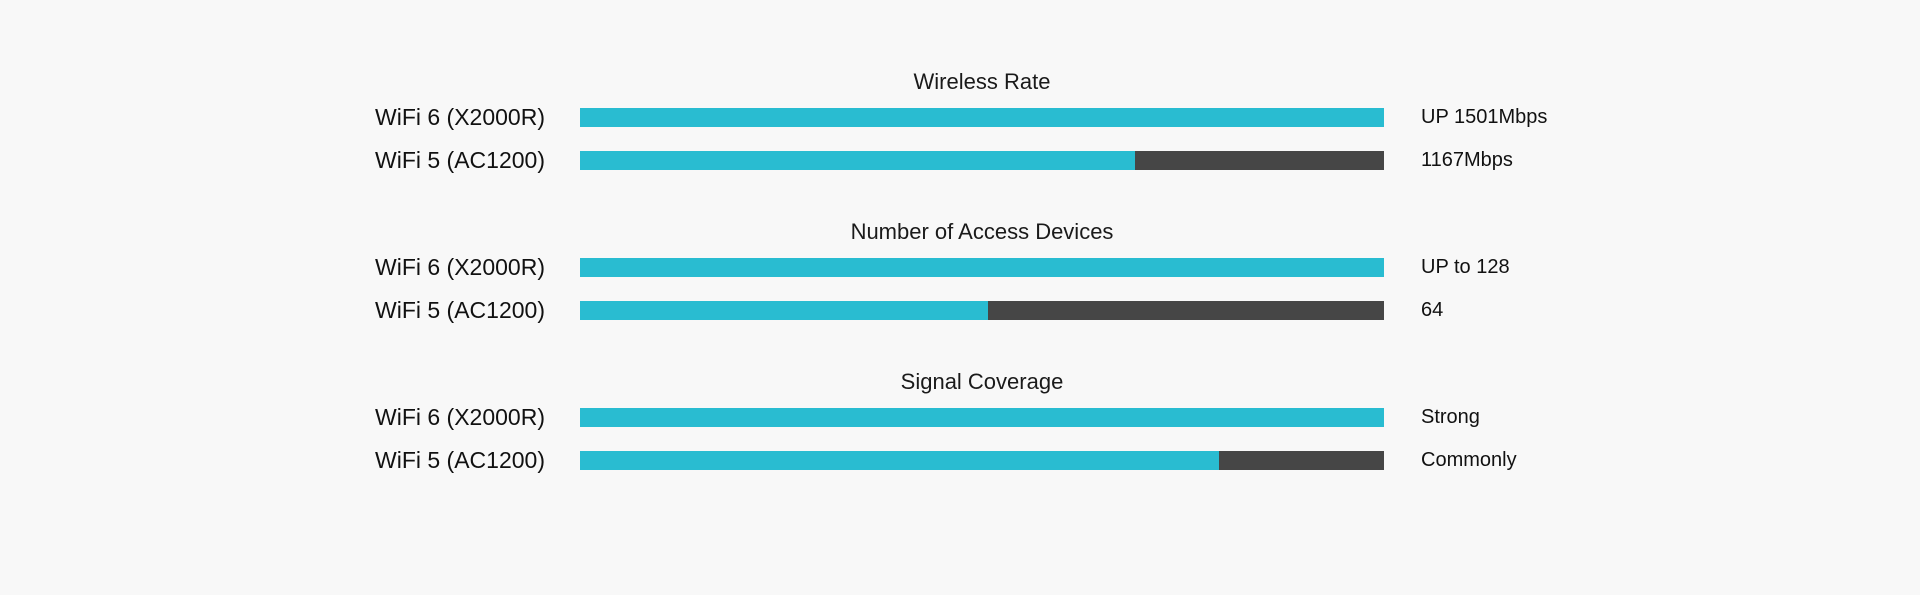  Describe the element at coordinates (1484, 117) in the screenshot. I see `row-value-label: UP 1501Mbps` at that location.